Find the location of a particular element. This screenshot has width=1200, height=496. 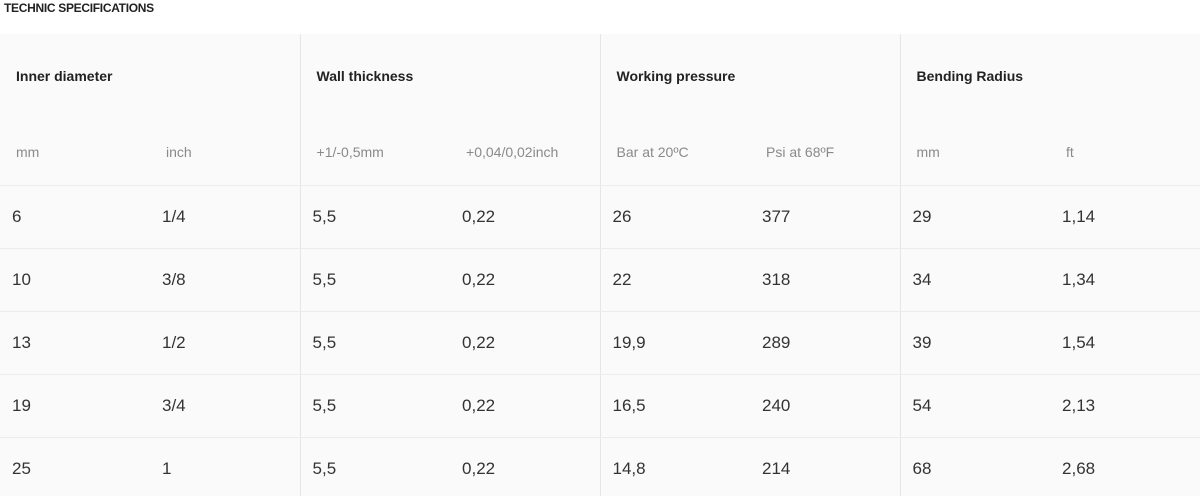

table-row: 6 1/4 5,5 0,22 26 377 29 1,14 is located at coordinates (600, 217).